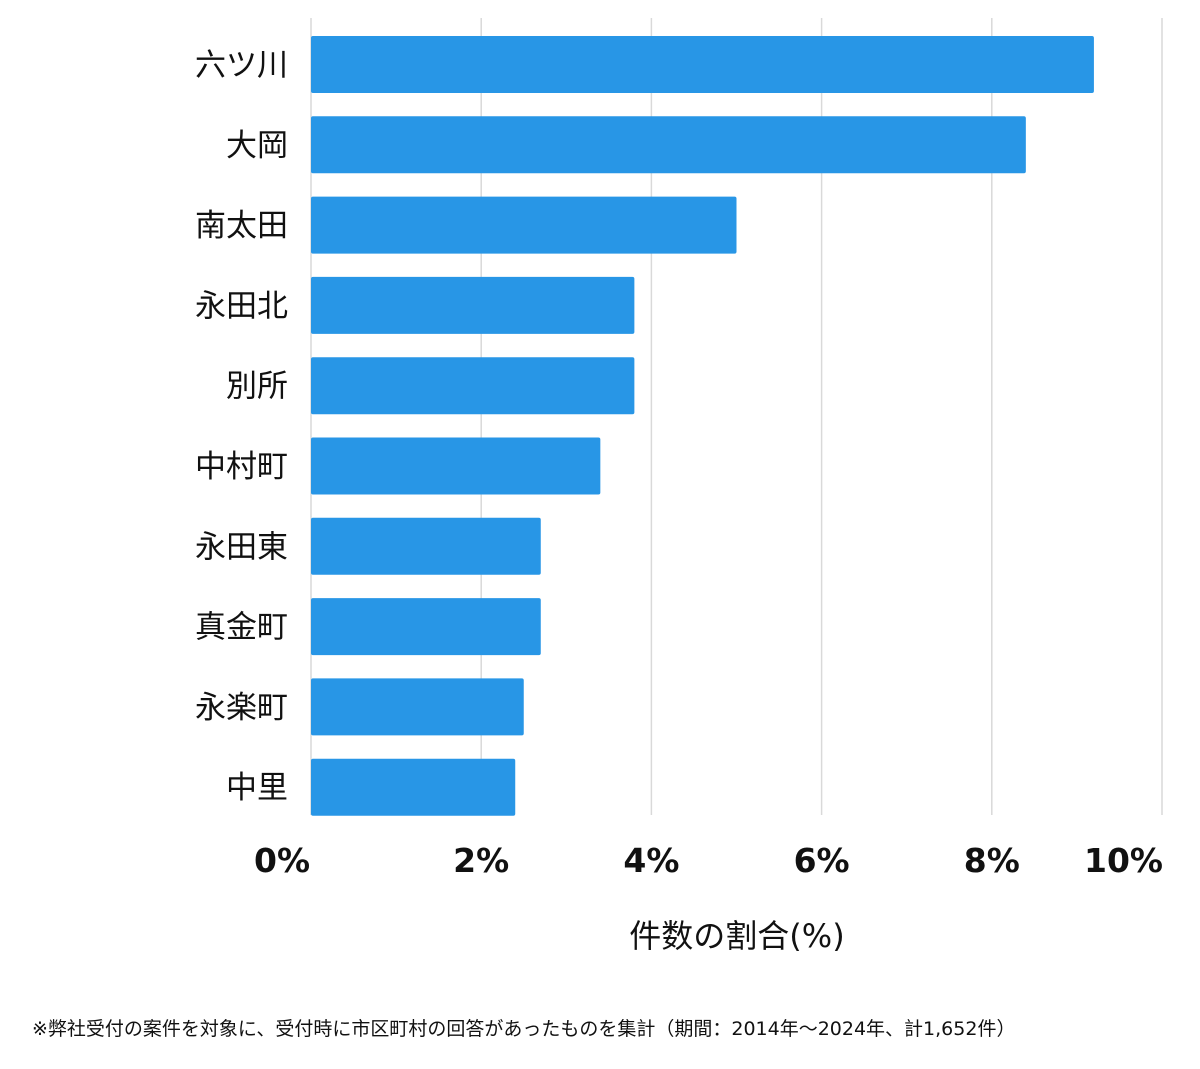 The image size is (1200, 1069). Describe the element at coordinates (257, 146) in the screenshot. I see `category-label: 大岡` at that location.